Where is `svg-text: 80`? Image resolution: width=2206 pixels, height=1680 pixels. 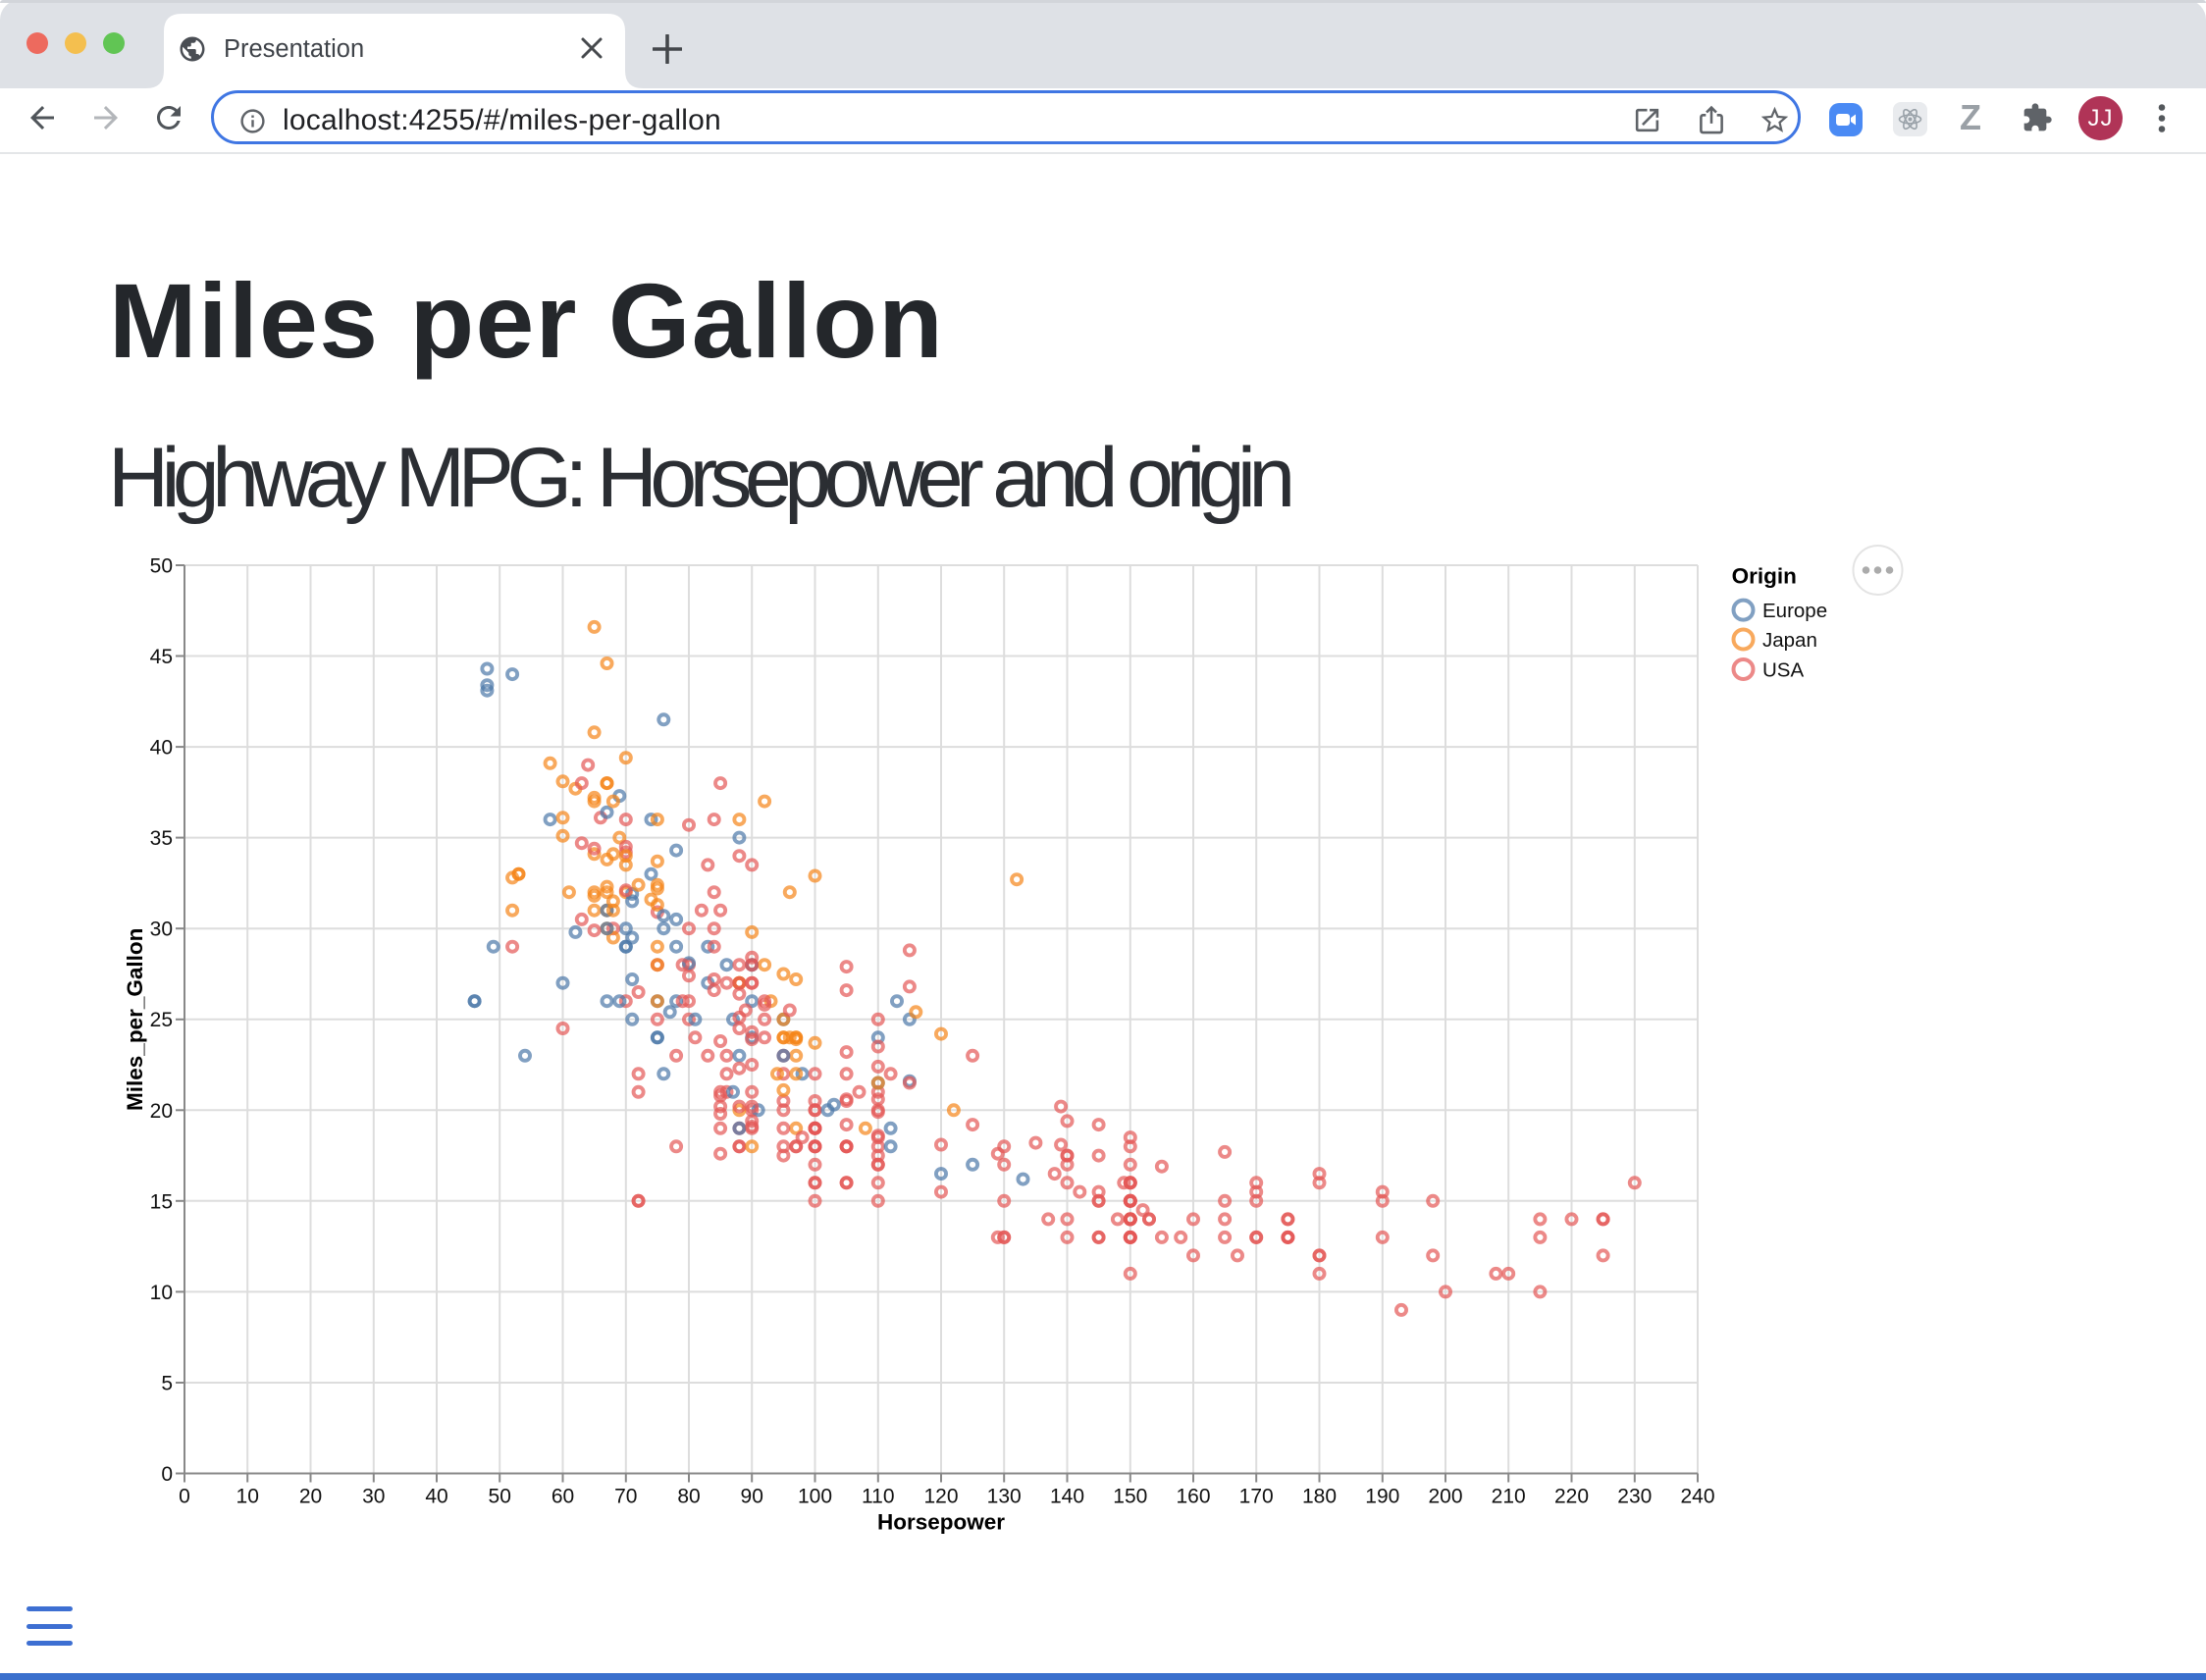
svg-text: 80 is located at coordinates (689, 1497).